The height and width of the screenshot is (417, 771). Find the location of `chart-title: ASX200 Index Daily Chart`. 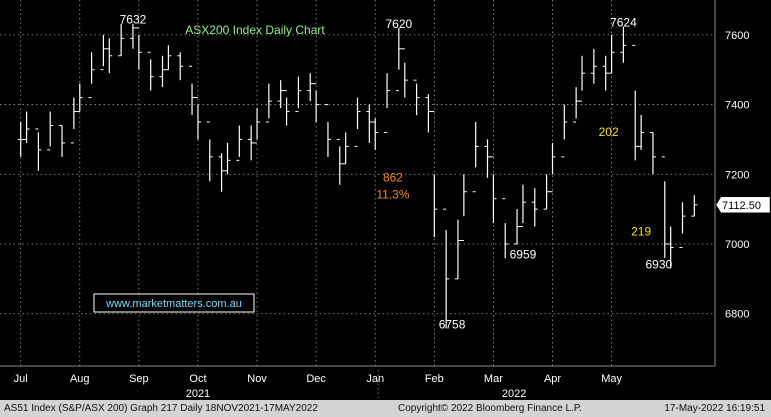

chart-title: ASX200 Index Daily Chart is located at coordinates (255, 30).